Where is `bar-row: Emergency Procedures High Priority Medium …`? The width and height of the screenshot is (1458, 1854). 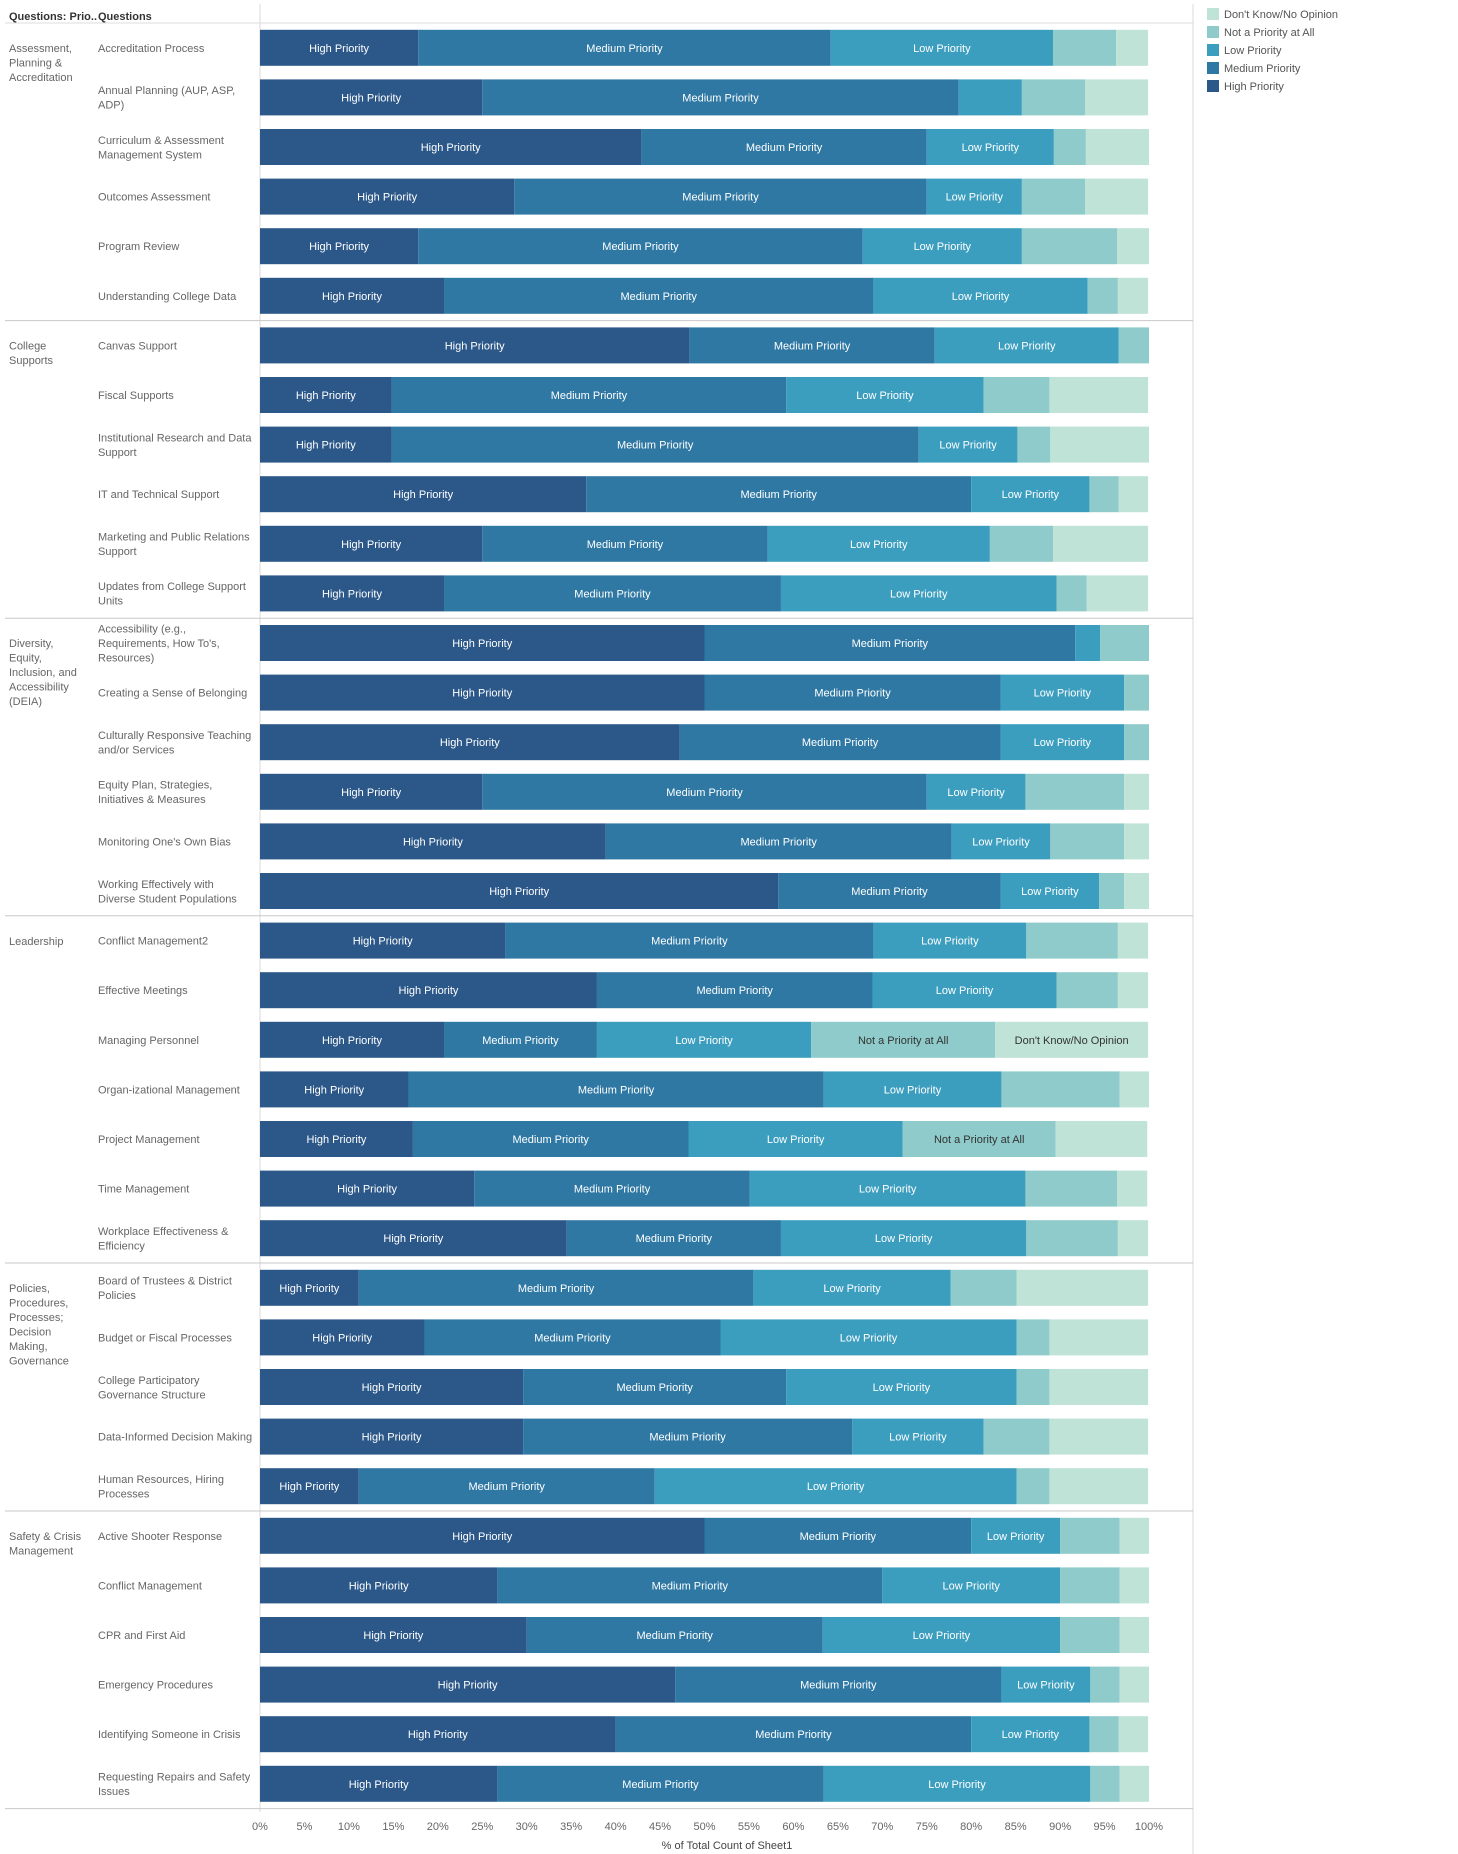 bar-row: Emergency Procedures High Priority Medium … is located at coordinates (623, 1684).